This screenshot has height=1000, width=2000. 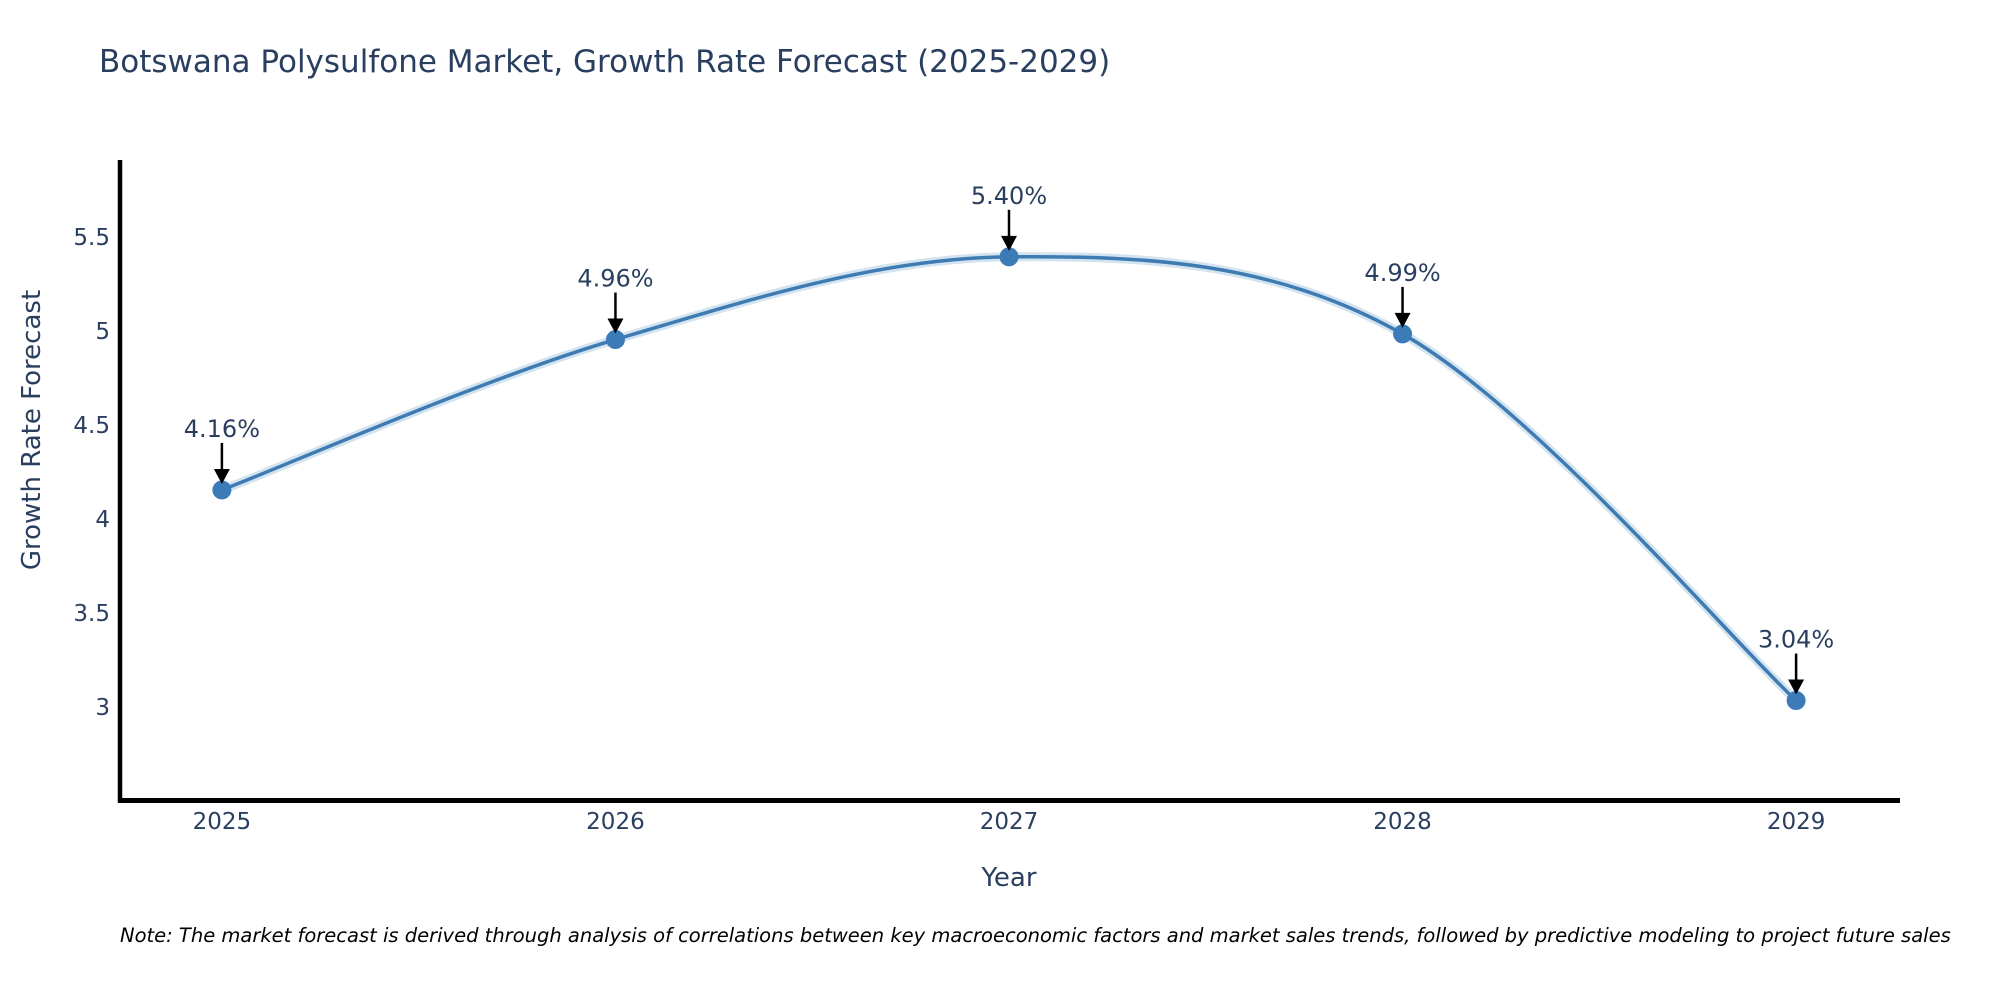 What do you see at coordinates (102, 708) in the screenshot?
I see `y-tick-label: 3` at bounding box center [102, 708].